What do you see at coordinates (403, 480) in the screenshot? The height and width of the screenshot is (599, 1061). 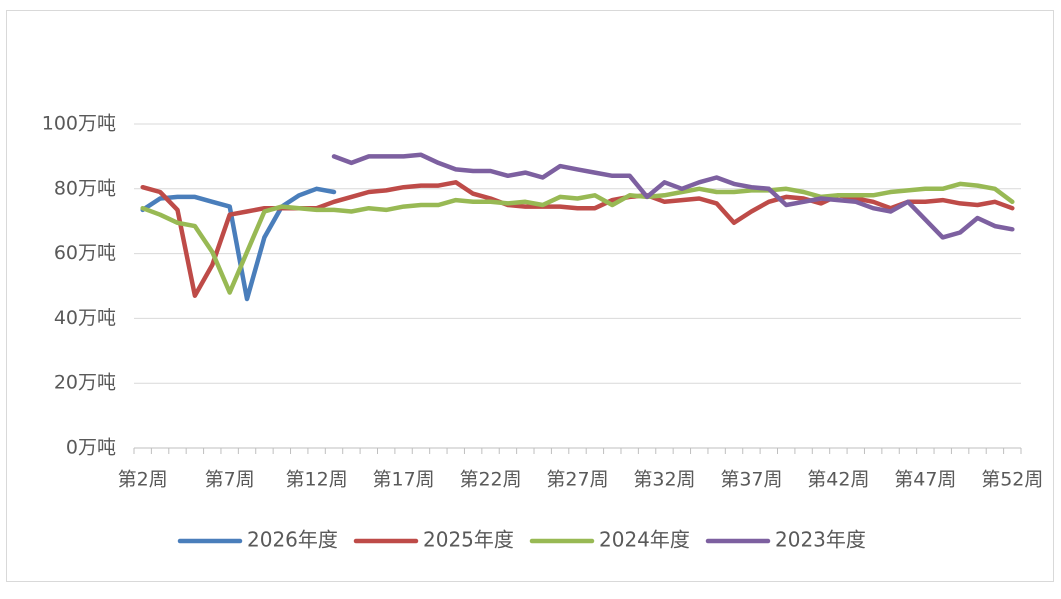 I see `x-tick-label: 第17周` at bounding box center [403, 480].